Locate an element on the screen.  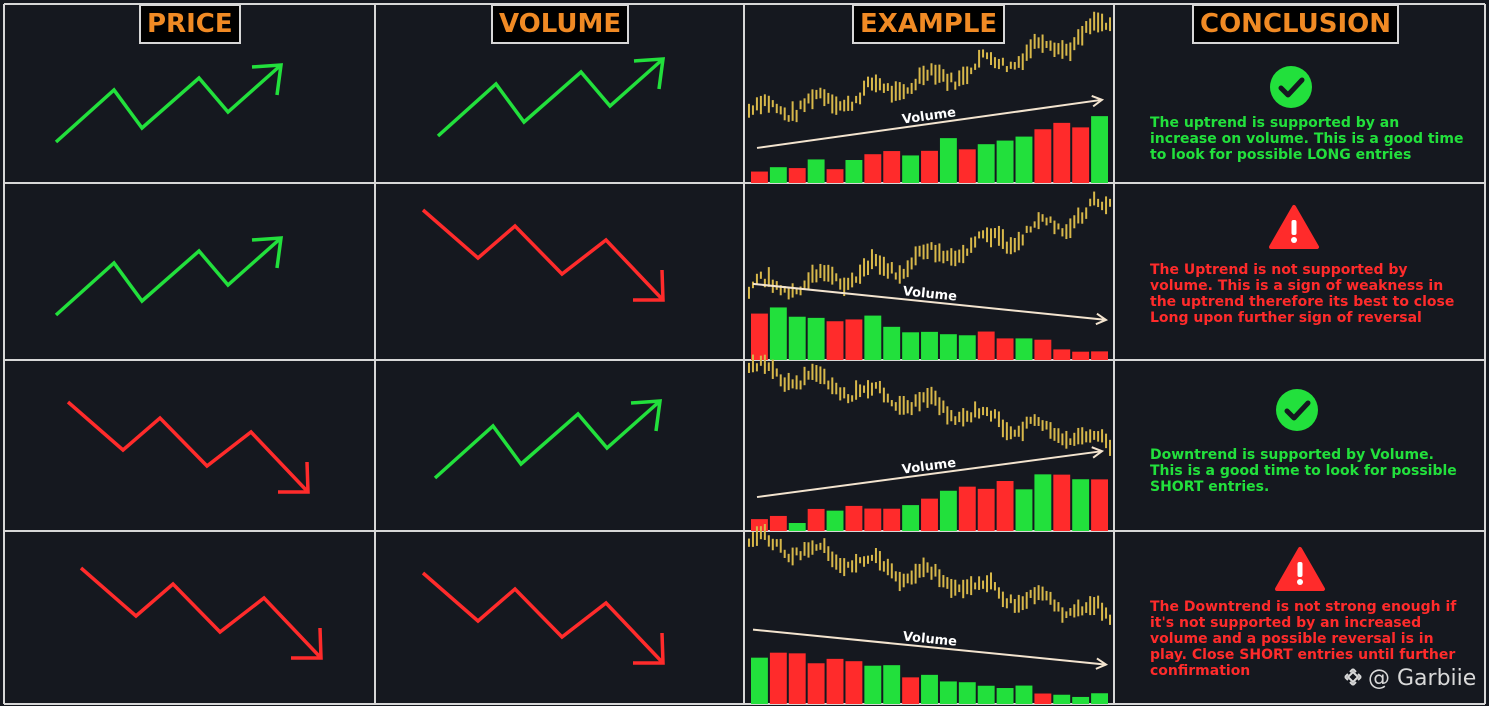
watermark: @ Garbiie is located at coordinates (1409, 678).